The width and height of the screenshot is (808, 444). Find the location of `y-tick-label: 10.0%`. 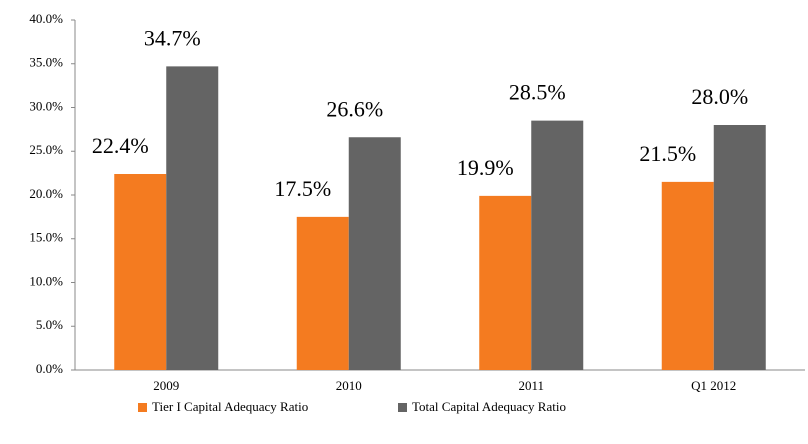

y-tick-label: 10.0% is located at coordinates (46, 280).